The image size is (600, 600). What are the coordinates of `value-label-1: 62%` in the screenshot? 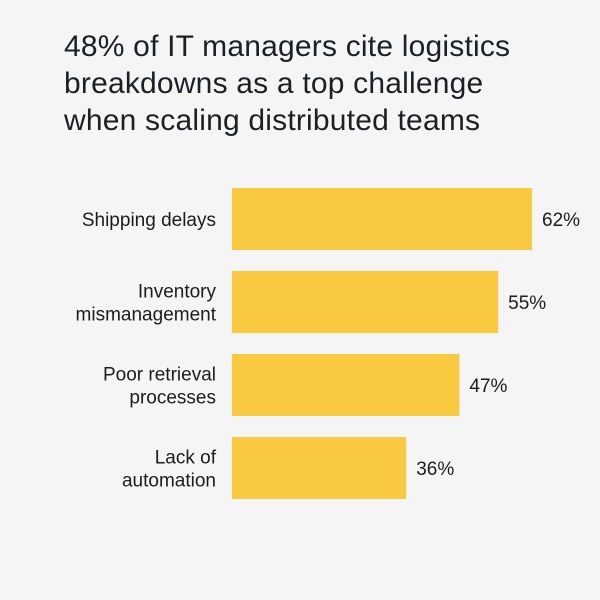 It's located at (561, 220).